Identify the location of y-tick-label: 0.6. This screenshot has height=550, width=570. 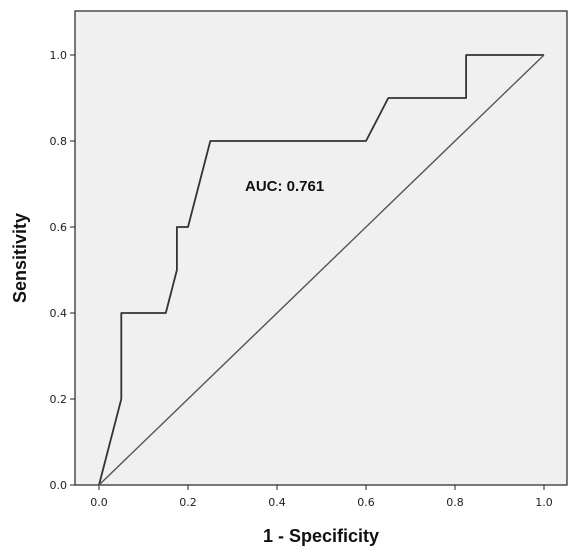
(59, 227).